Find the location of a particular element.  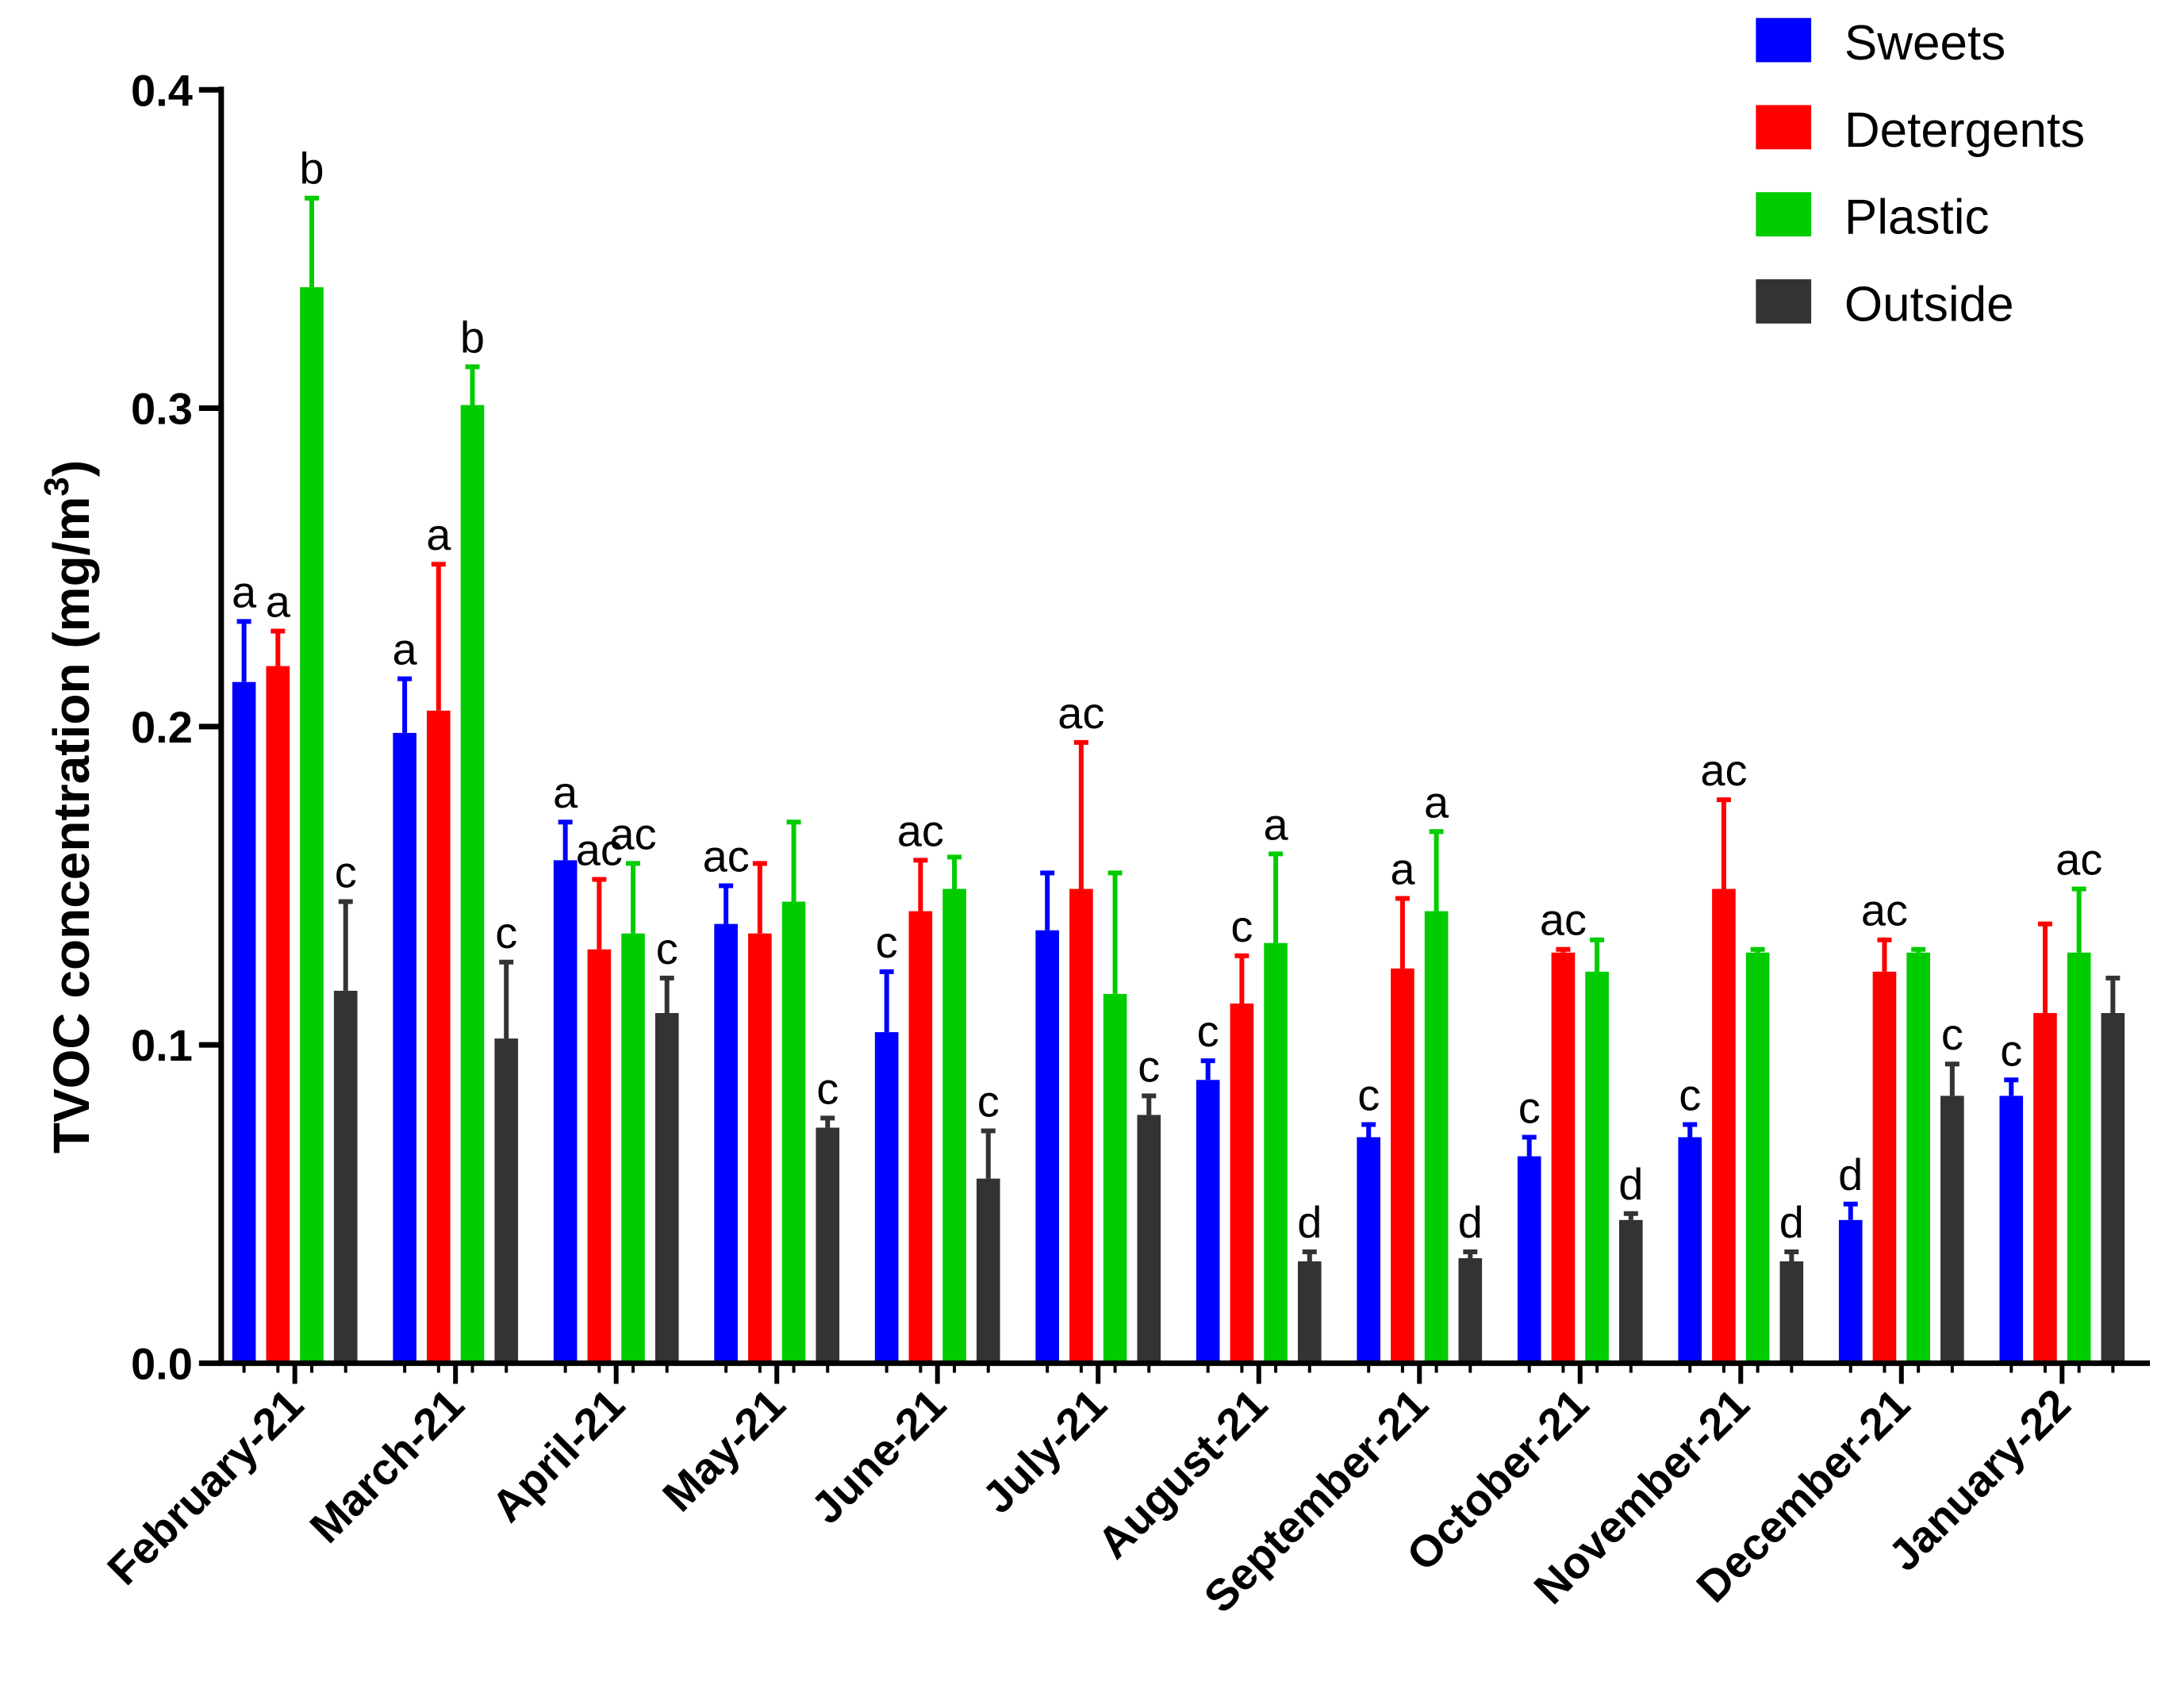

x-tick-label-group: May-21 is located at coordinates (724, 1450).